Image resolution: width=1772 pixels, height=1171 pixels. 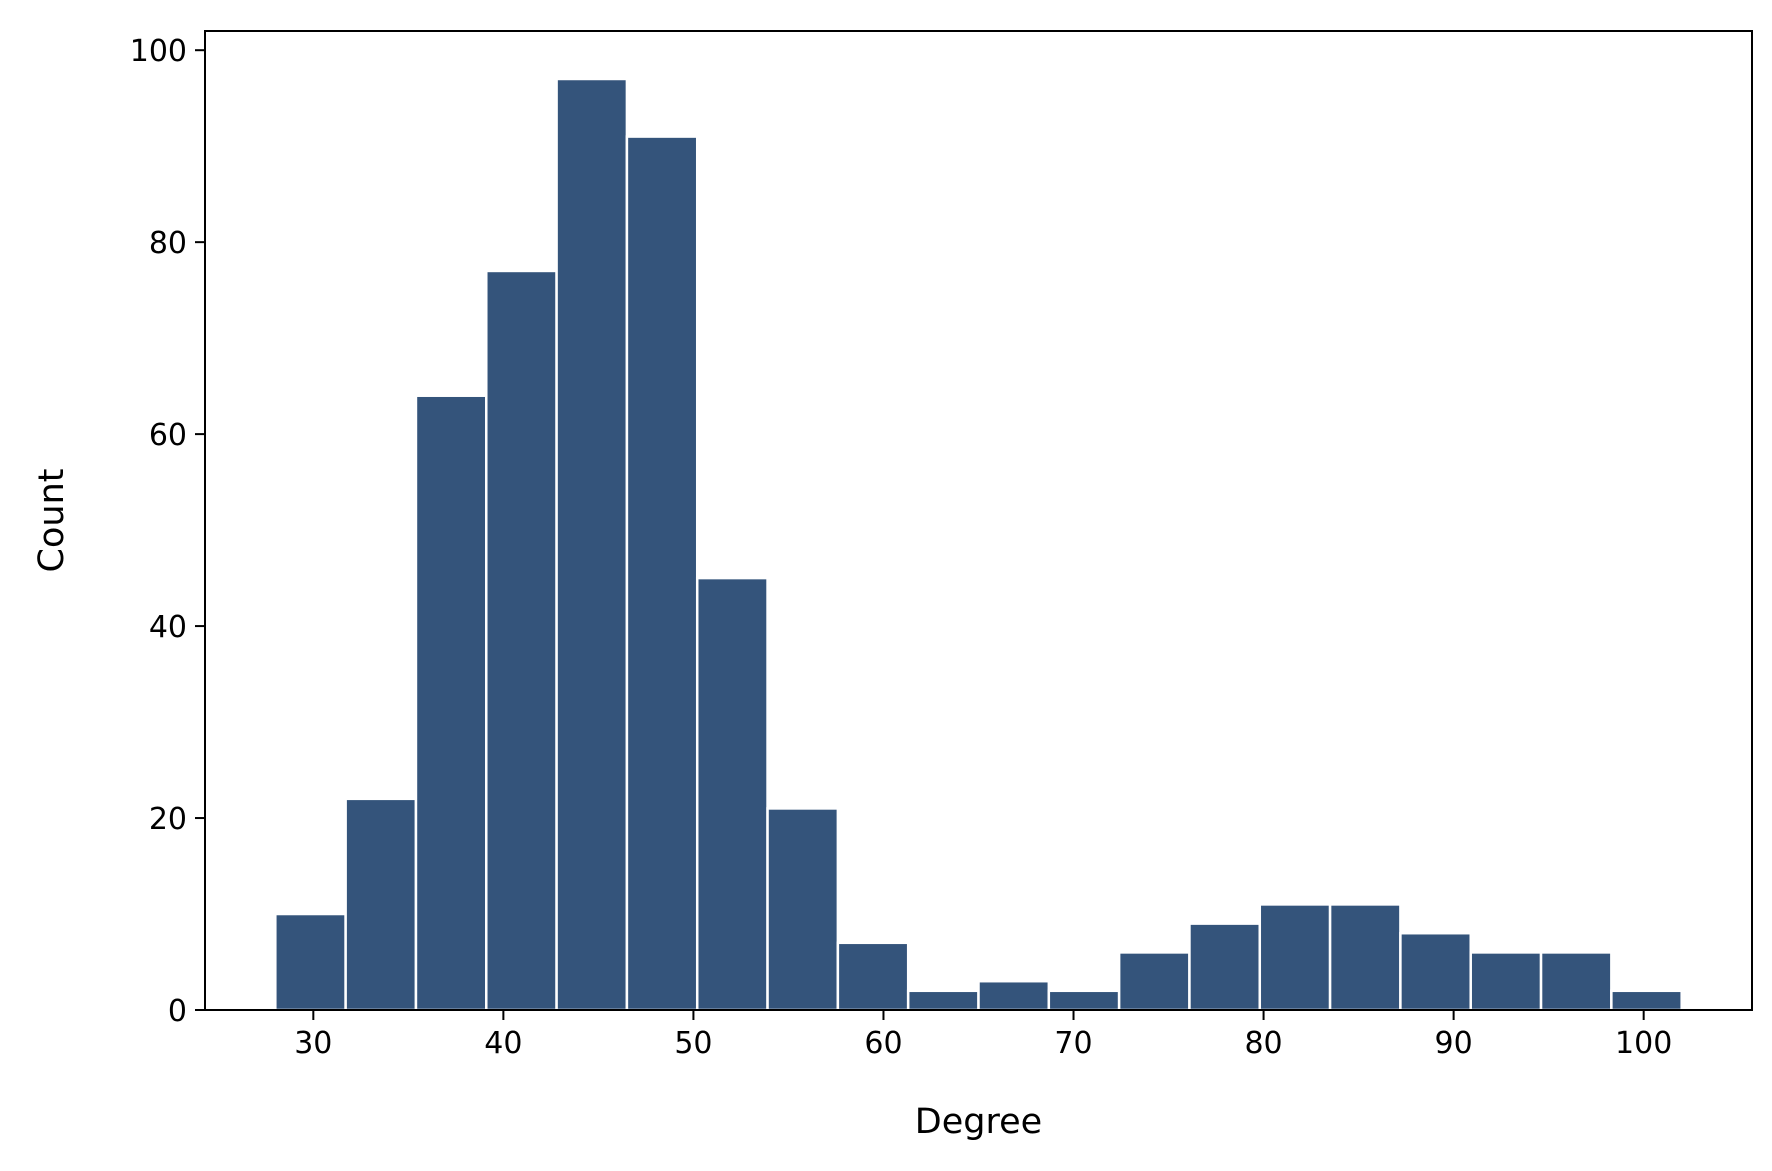 I want to click on x-tick-label: 60, so click(x=883, y=1043).